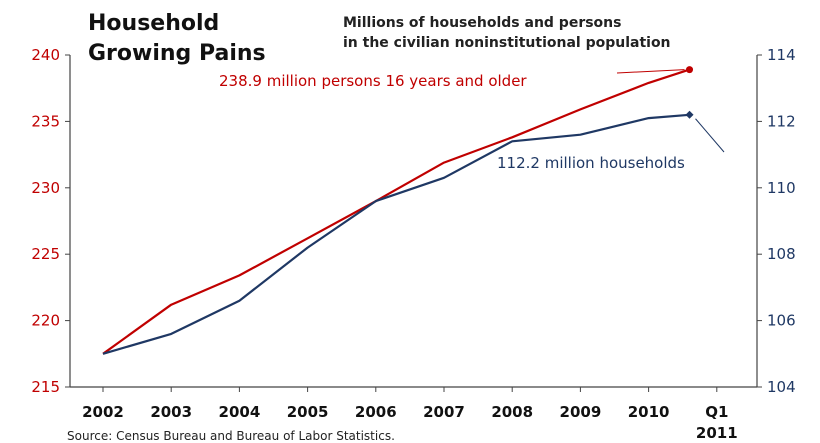 The height and width of the screenshot is (443, 820). Describe the element at coordinates (482, 23) in the screenshot. I see `chart-subtitle-line-1: Millions of households and persons` at that location.